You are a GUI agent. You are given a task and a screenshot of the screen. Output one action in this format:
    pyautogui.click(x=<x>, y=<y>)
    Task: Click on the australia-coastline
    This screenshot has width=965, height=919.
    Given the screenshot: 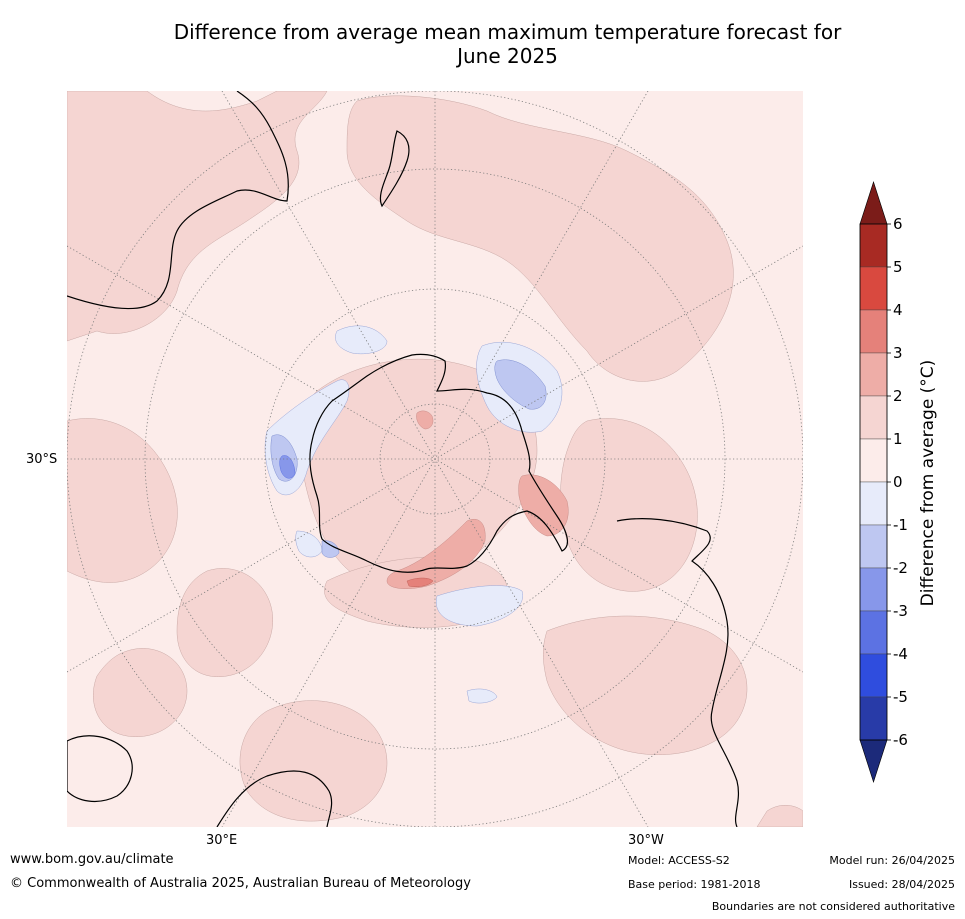 What is the action you would take?
    pyautogui.click(x=274, y=798)
    